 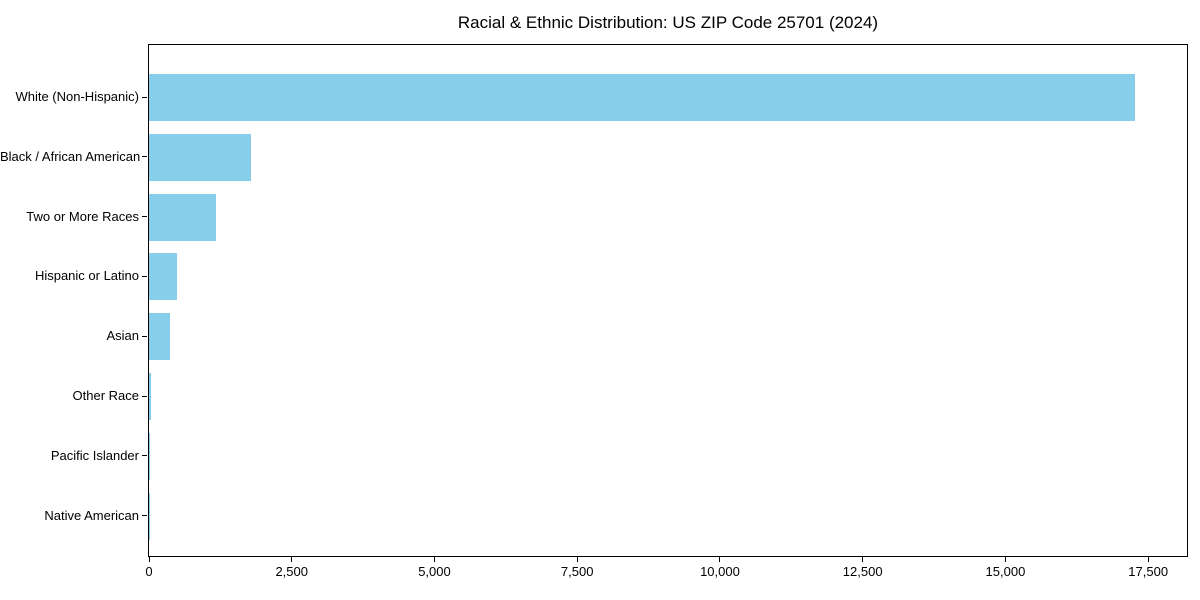 I want to click on y-tick-label-other-race: Other Race, so click(x=105, y=395).